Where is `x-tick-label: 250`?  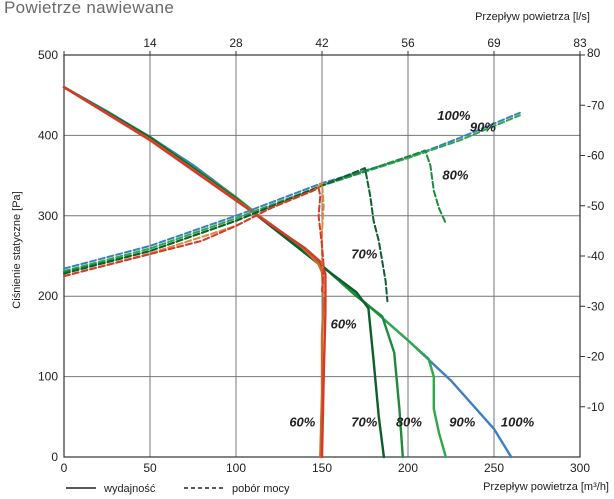 x-tick-label: 250 is located at coordinates (494, 468).